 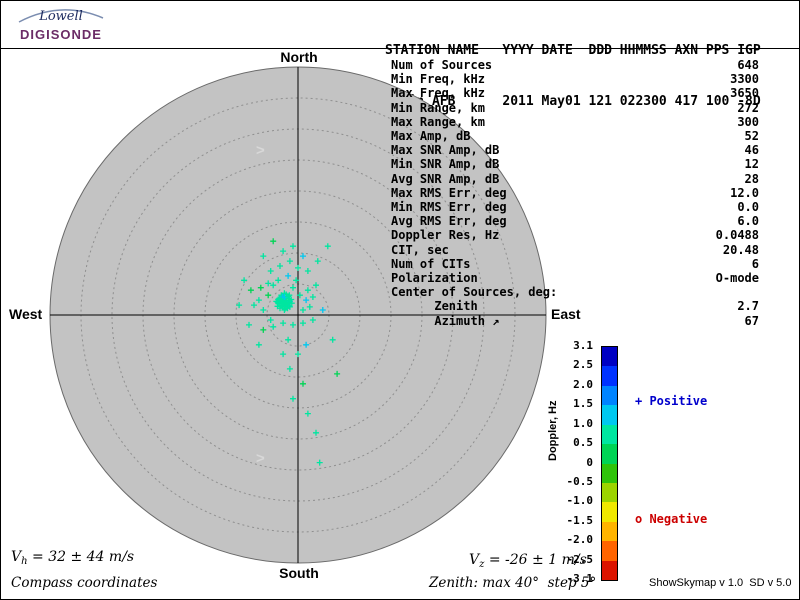 I want to click on stat-row: Zenith 2.7, so click(x=575, y=306).